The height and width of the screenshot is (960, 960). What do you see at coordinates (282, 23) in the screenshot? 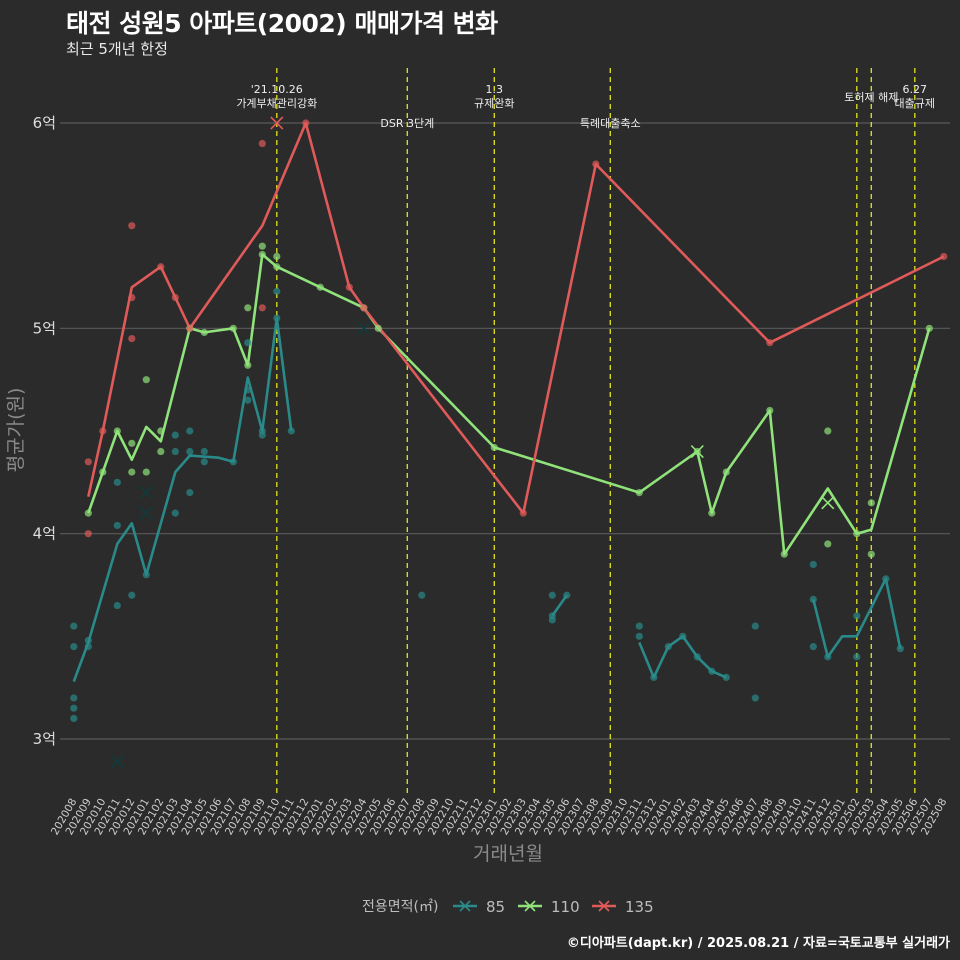
I see `chart-title: 태전 성원5 아파트(2002) 매매가격 변화` at bounding box center [282, 23].